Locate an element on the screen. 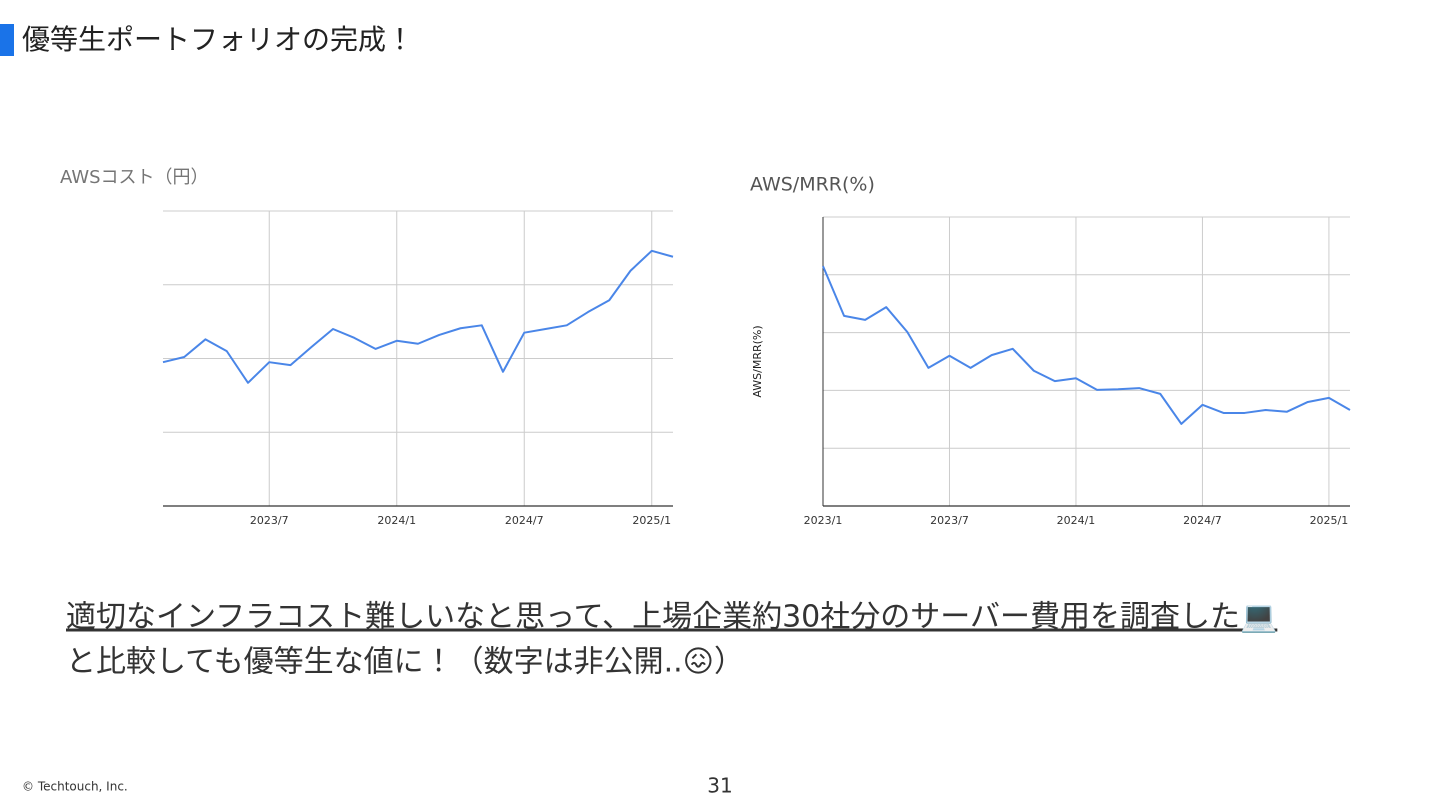  chart-title: AWSコスト（円） is located at coordinates (134, 177).